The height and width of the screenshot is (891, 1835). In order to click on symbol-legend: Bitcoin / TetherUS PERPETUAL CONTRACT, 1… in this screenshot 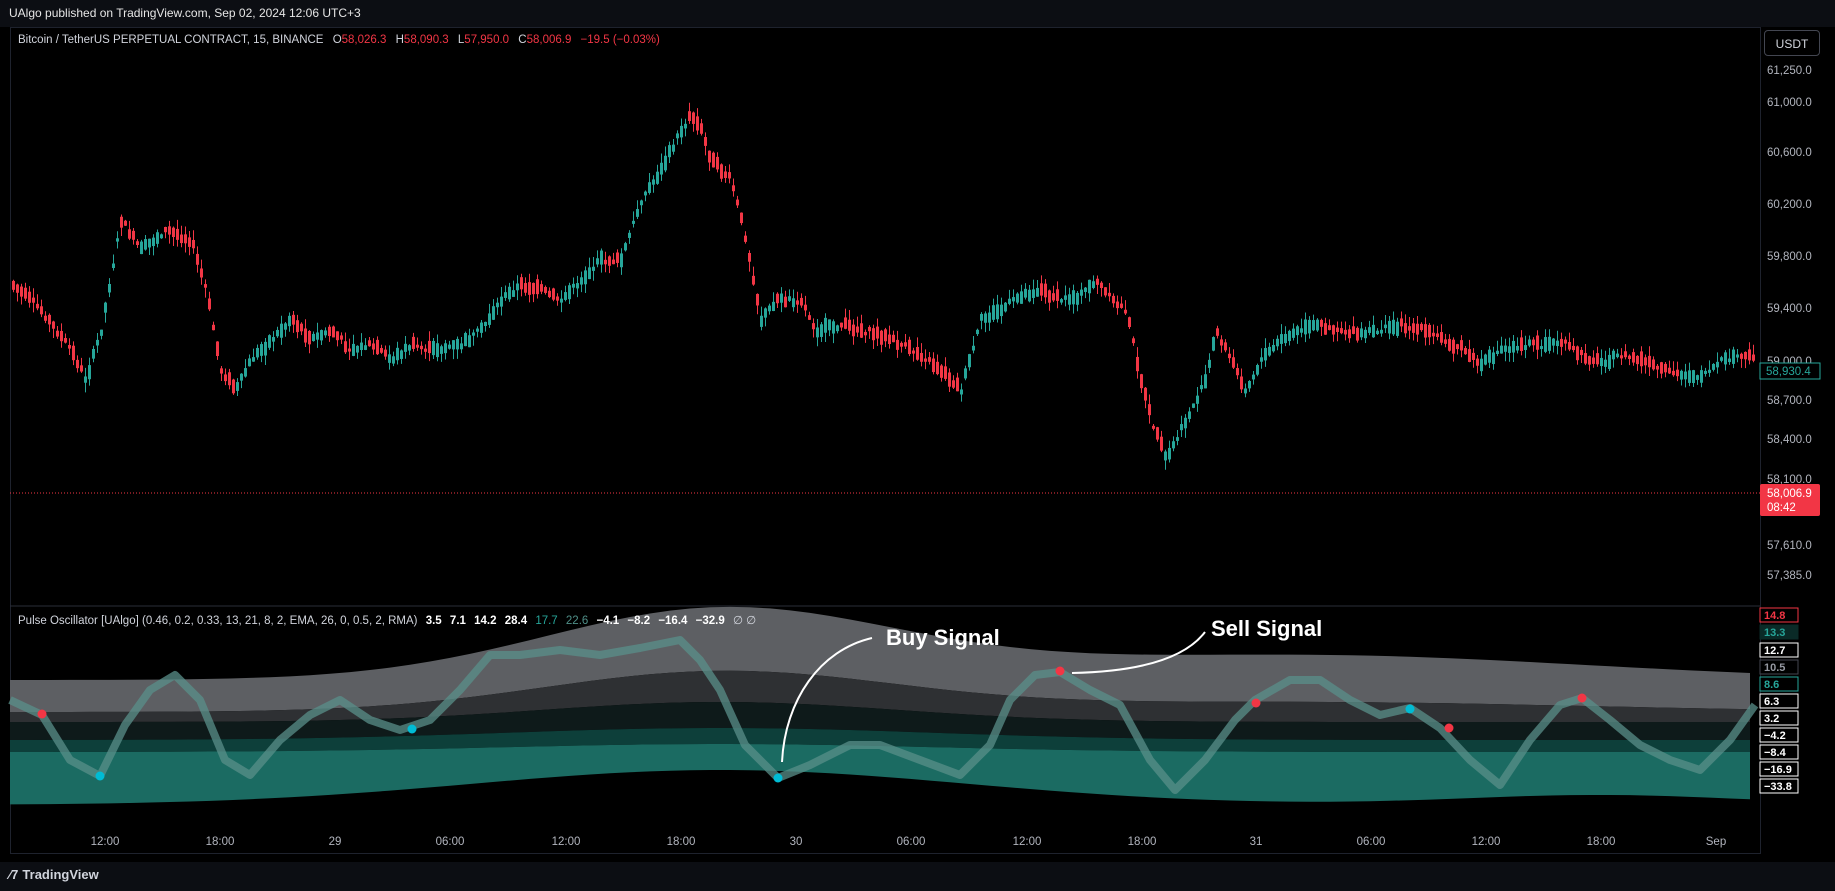, I will do `click(339, 40)`.